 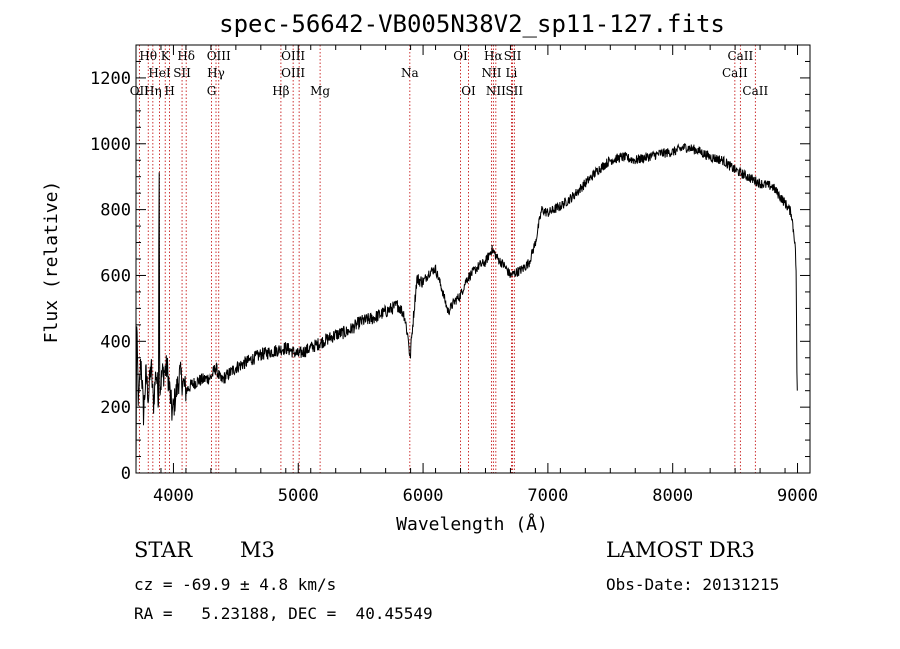 What do you see at coordinates (493, 56) in the screenshot?
I see `line-label: Hα` at bounding box center [493, 56].